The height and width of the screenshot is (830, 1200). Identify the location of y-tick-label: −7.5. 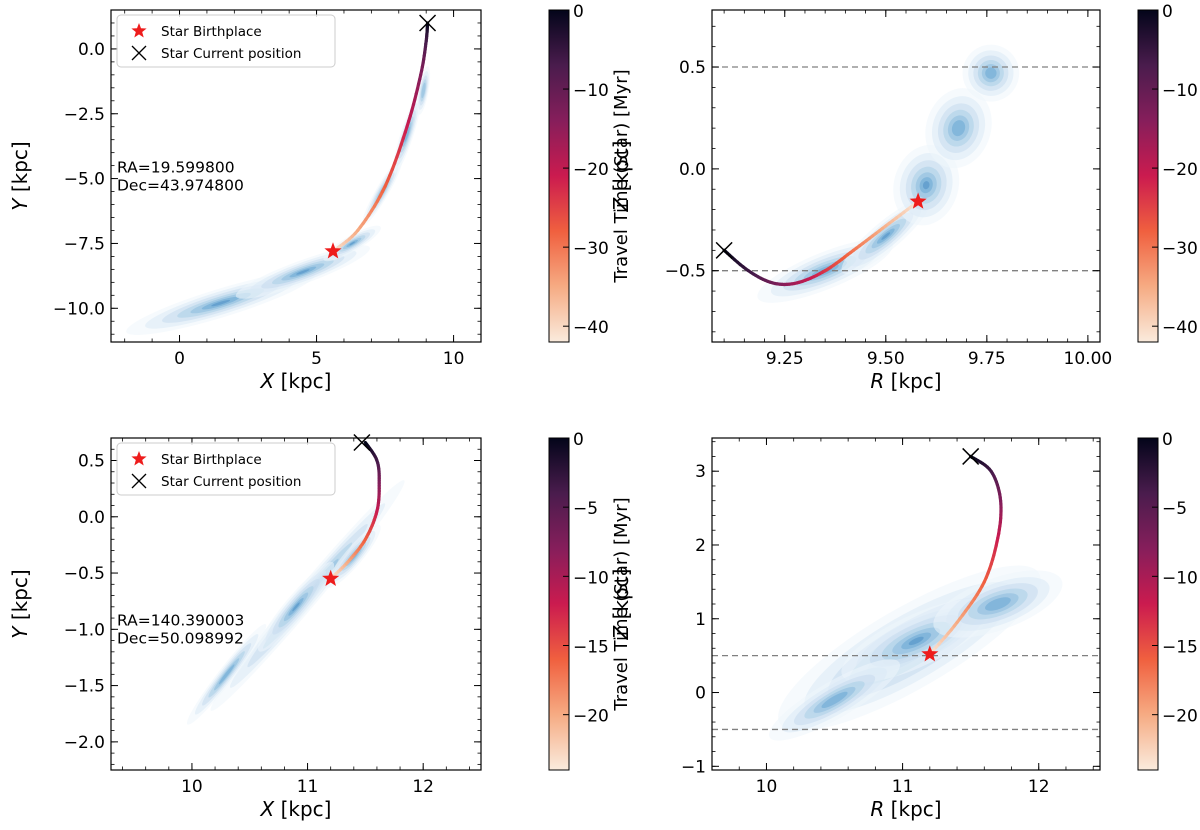
(84, 244).